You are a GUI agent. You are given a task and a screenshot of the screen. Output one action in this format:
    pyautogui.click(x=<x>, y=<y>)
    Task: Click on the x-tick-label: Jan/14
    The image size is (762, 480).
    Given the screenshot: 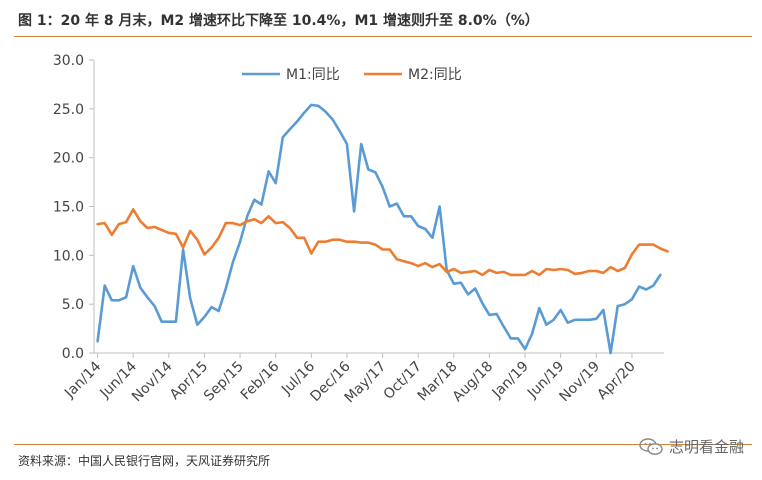 What is the action you would take?
    pyautogui.click(x=82, y=379)
    